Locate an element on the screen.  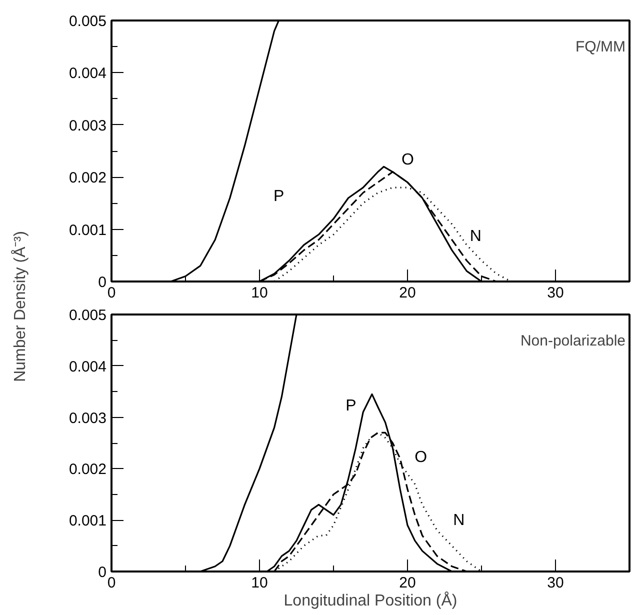
annotation: Non-polarizable is located at coordinates (573, 341).